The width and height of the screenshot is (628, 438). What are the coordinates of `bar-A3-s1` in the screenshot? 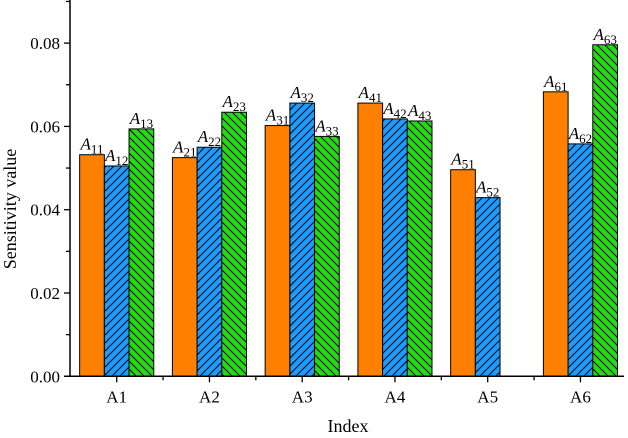 It's located at (277, 251).